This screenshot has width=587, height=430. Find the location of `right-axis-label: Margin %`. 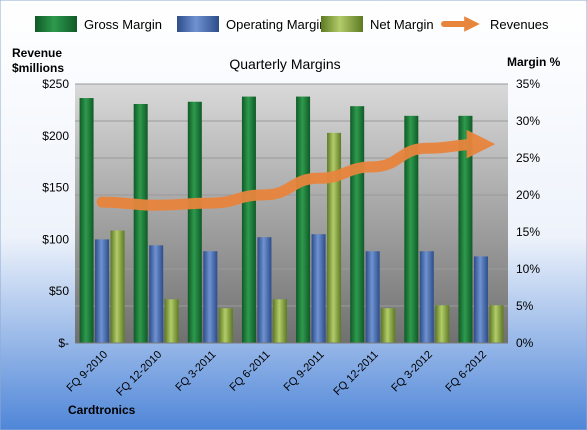

right-axis-label: Margin % is located at coordinates (534, 62).